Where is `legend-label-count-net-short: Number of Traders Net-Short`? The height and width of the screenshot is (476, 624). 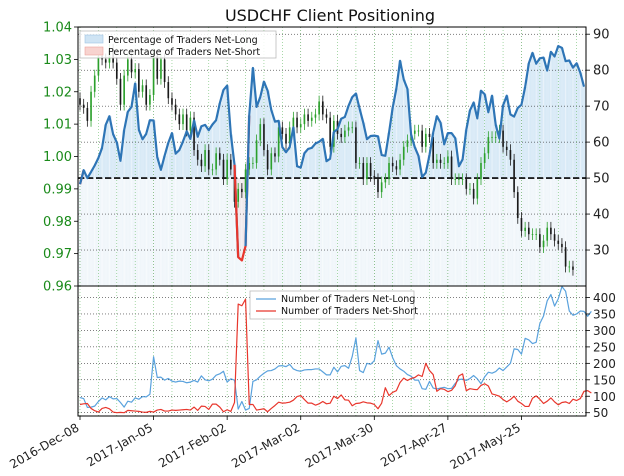
legend-label-count-net-short: Number of Traders Net-Short is located at coordinates (349, 311).